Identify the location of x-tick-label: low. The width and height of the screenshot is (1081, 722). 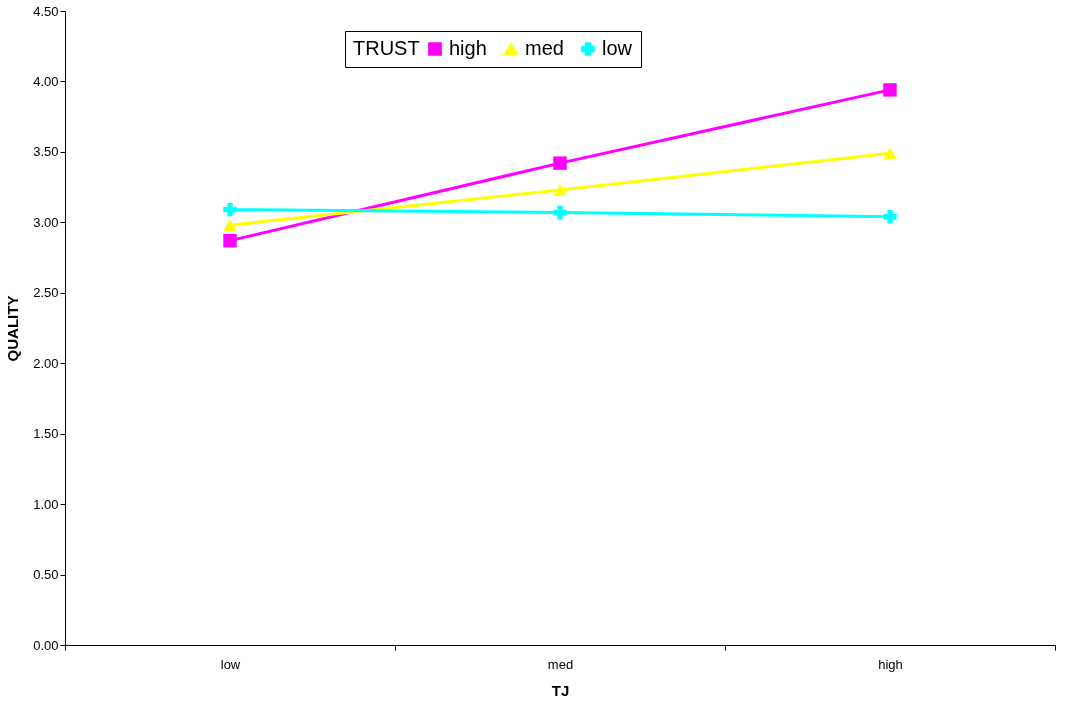
(230, 664).